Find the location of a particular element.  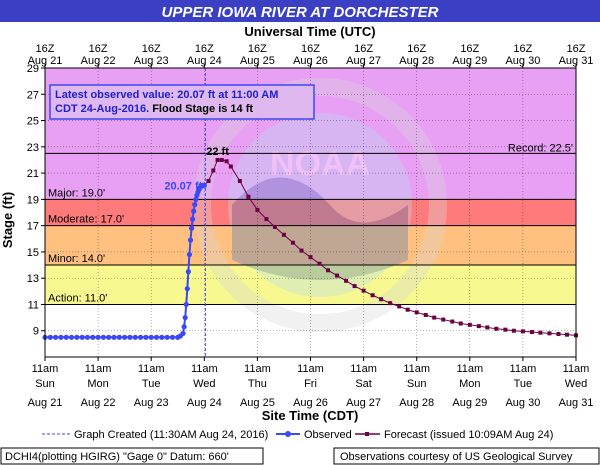

legend-observed-marker is located at coordinates (288, 434).